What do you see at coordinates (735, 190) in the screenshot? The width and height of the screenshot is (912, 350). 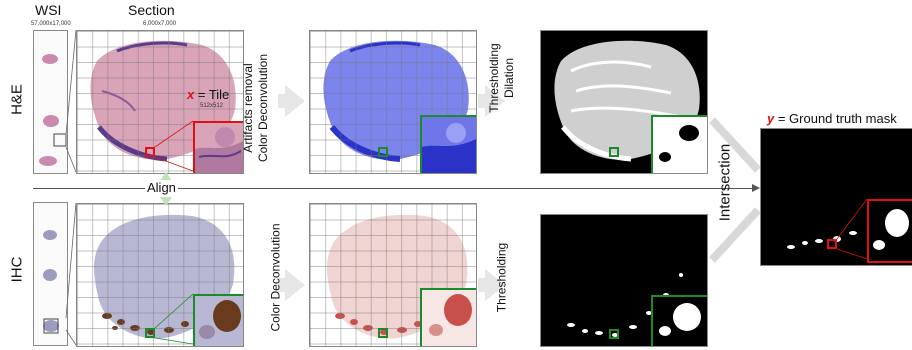 I see `intersection-arrows` at bounding box center [735, 190].